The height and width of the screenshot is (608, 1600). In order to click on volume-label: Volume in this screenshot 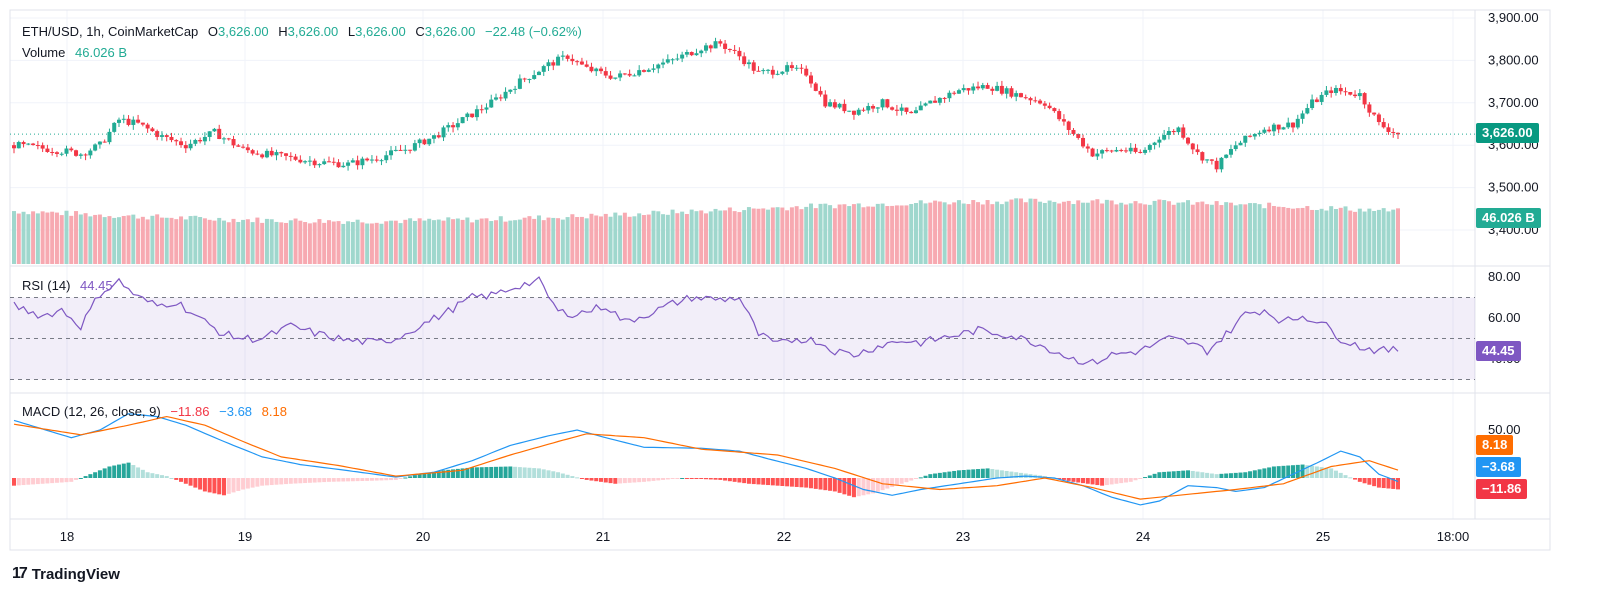, I will do `click(44, 52)`.